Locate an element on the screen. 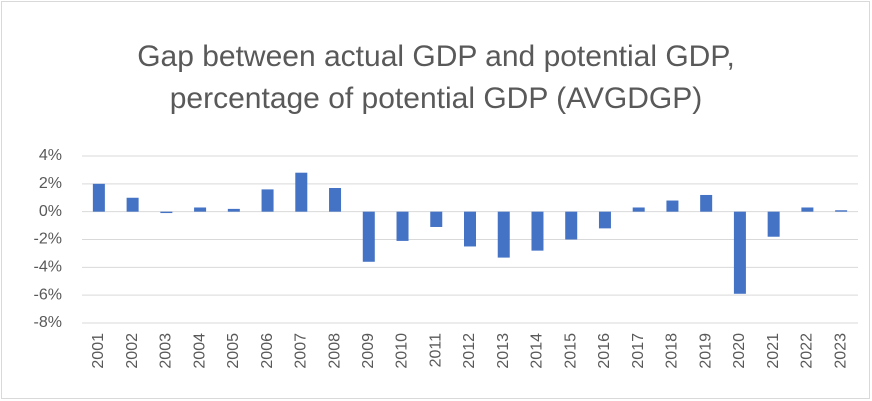 This screenshot has width=872, height=401. x-tick-label: 2021 is located at coordinates (773, 351).